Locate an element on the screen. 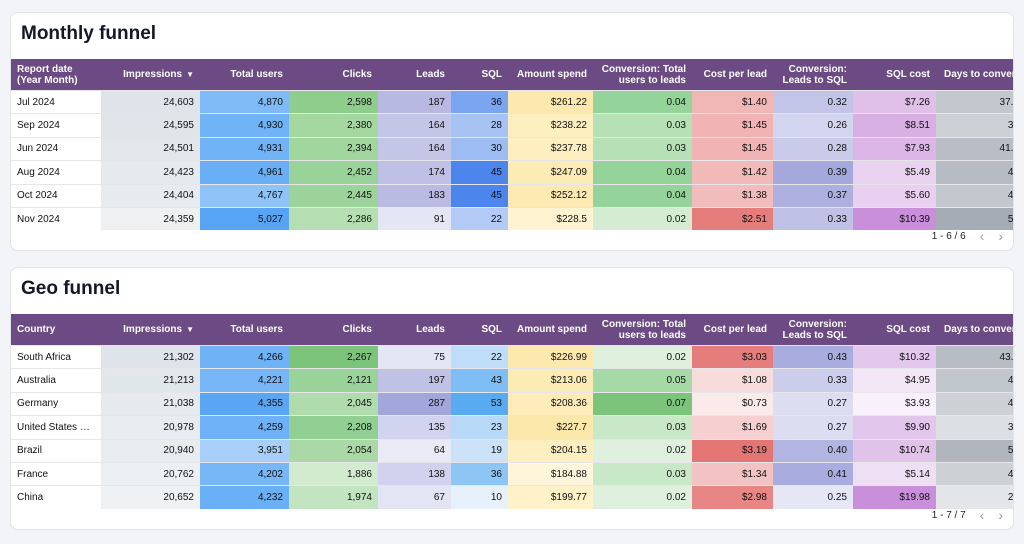 The width and height of the screenshot is (1024, 544). cell-cost-per-lead: $1.42 is located at coordinates (732, 172).